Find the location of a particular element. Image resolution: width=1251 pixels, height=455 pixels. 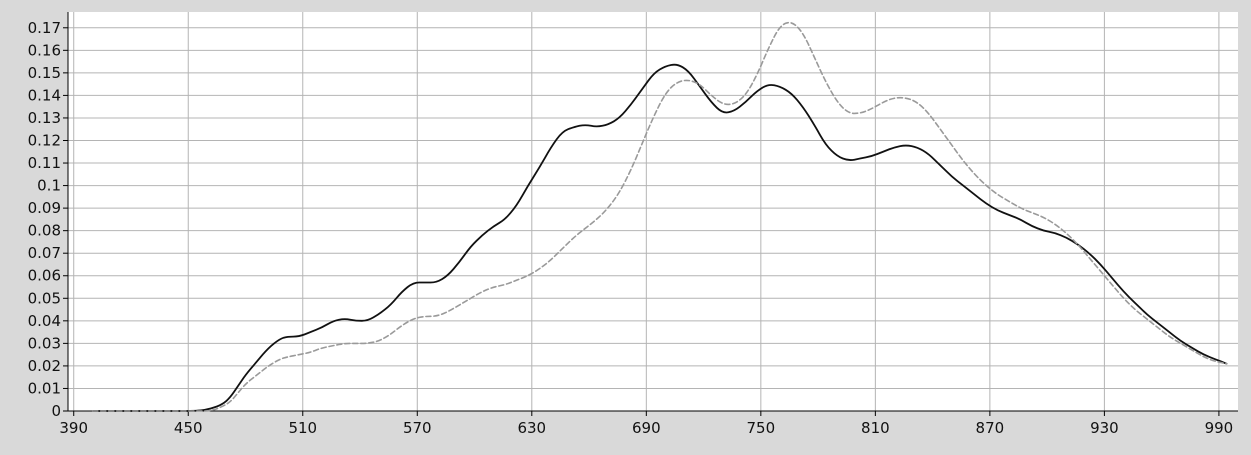

y-tick-label: 0.03 is located at coordinates (44, 343).